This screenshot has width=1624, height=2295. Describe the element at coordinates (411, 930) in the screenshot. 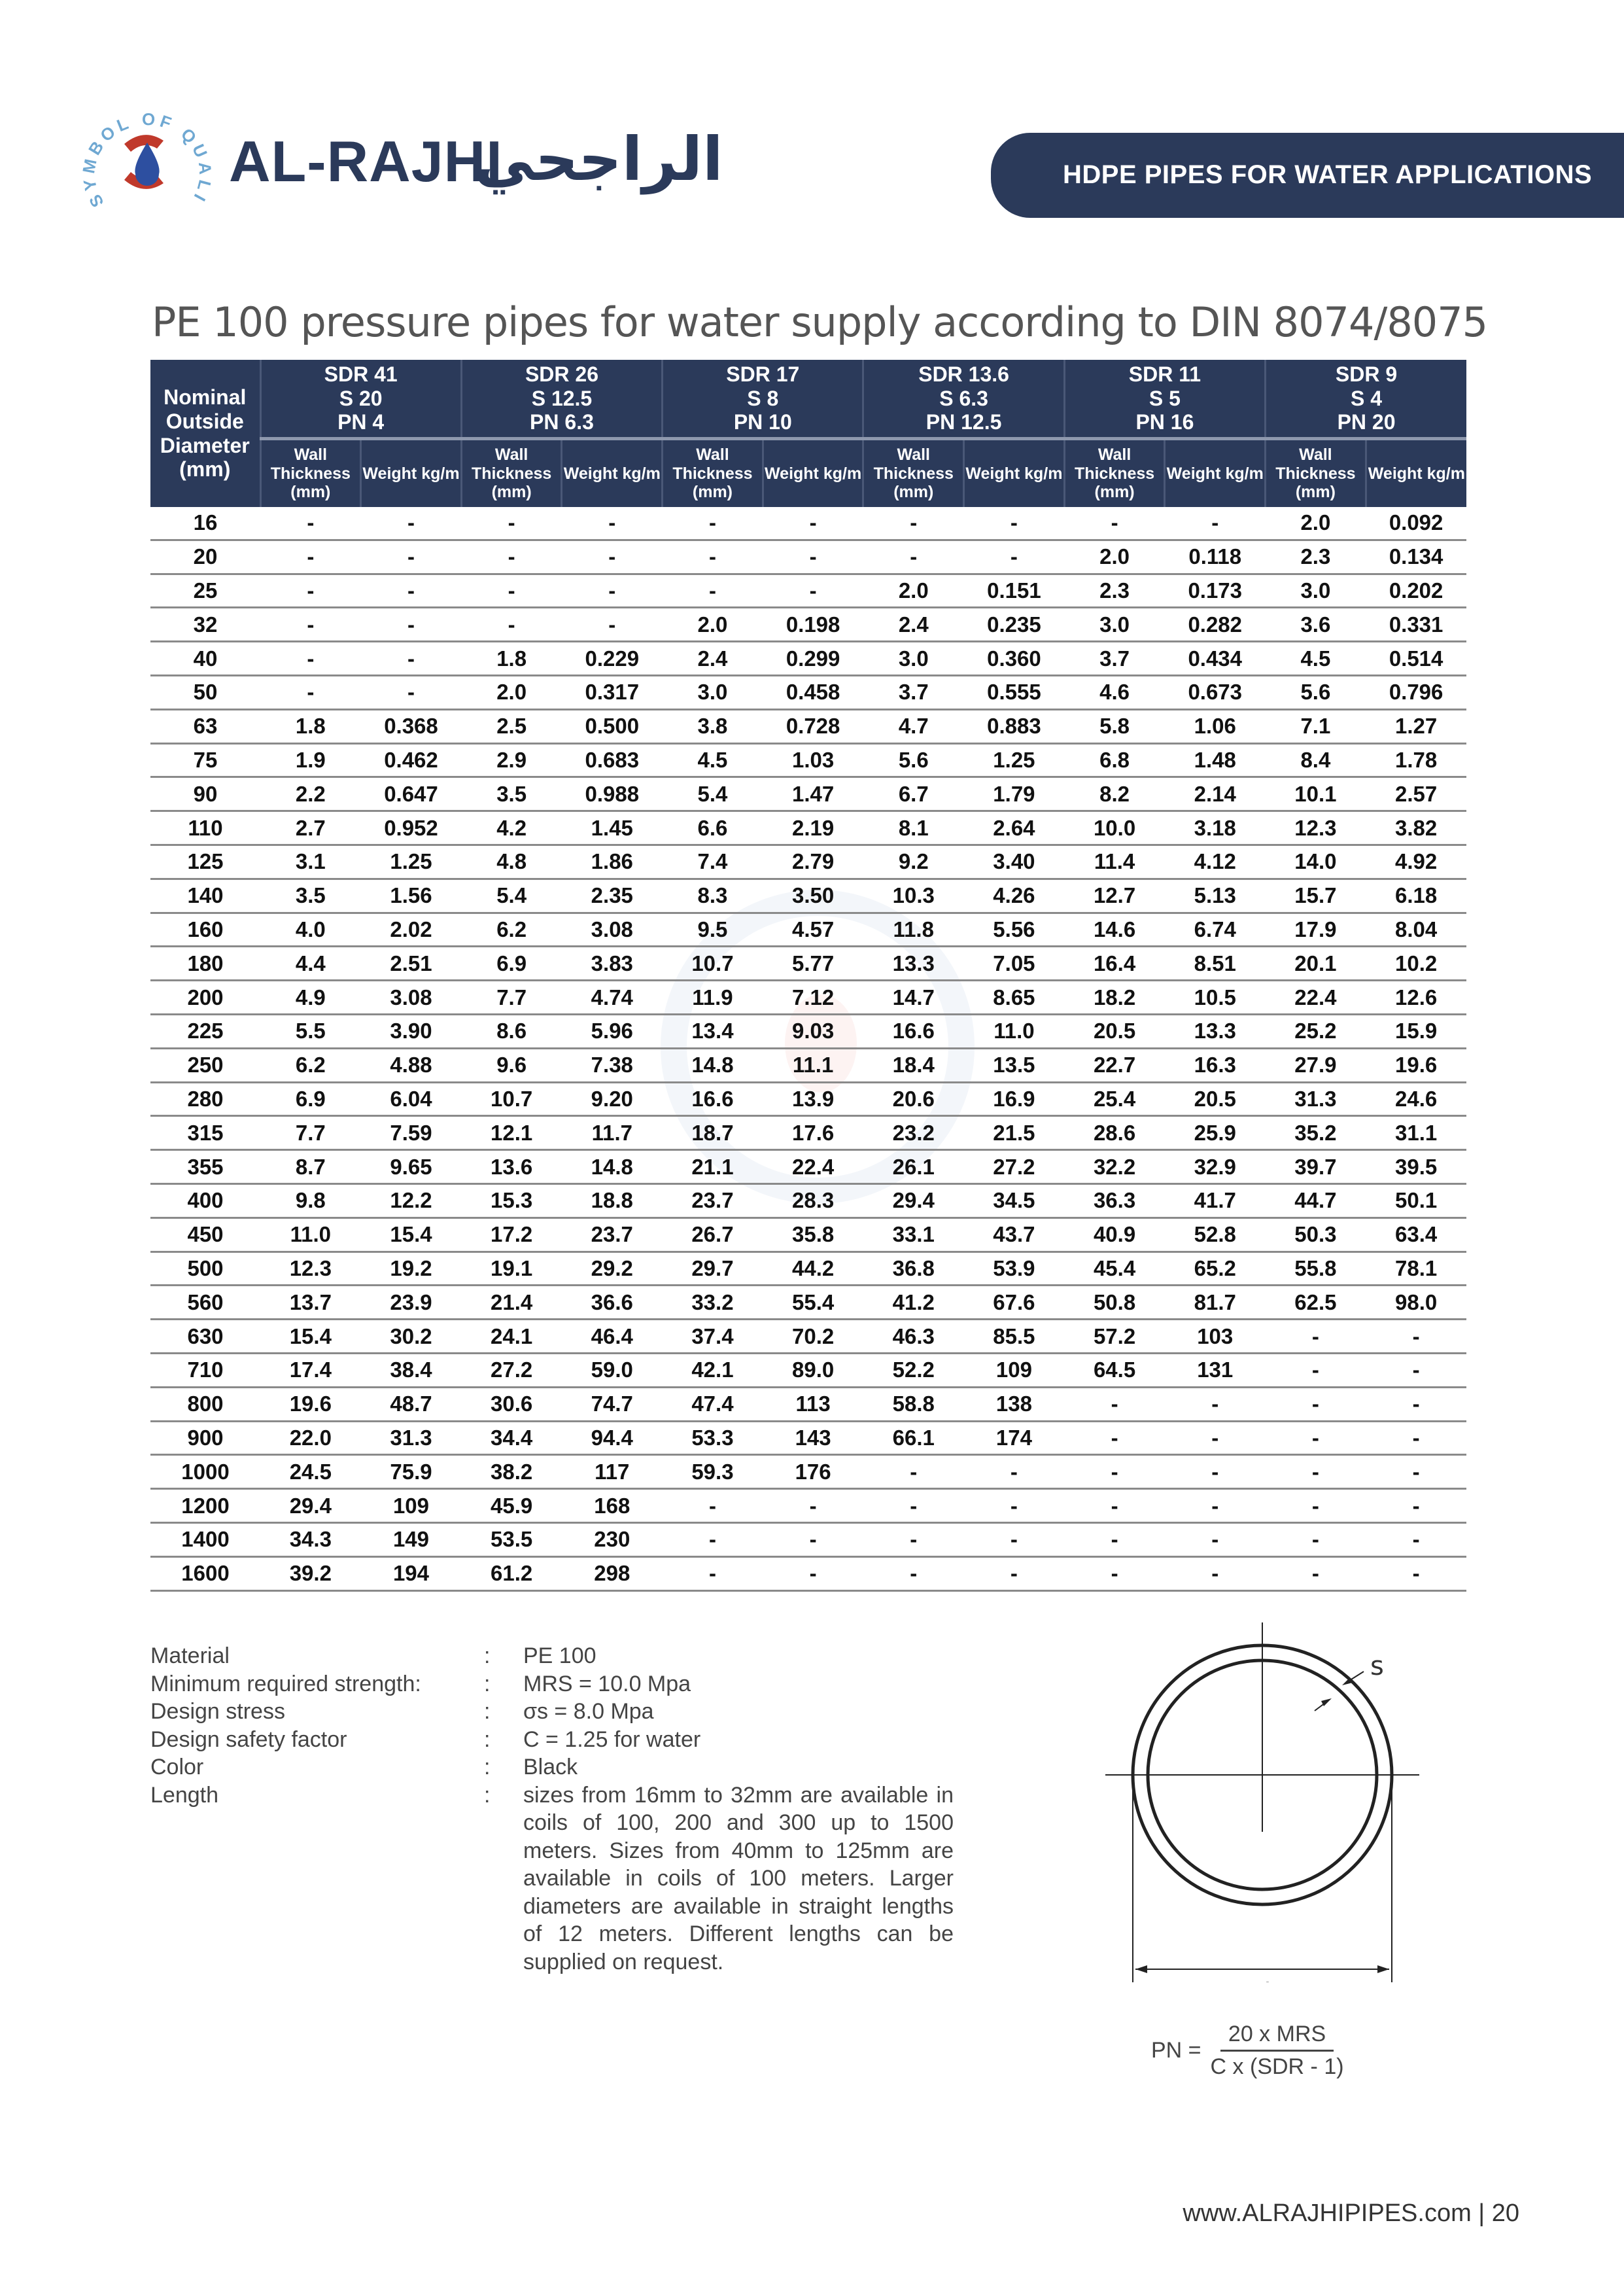

I see `cell-weight: 2.02` at that location.